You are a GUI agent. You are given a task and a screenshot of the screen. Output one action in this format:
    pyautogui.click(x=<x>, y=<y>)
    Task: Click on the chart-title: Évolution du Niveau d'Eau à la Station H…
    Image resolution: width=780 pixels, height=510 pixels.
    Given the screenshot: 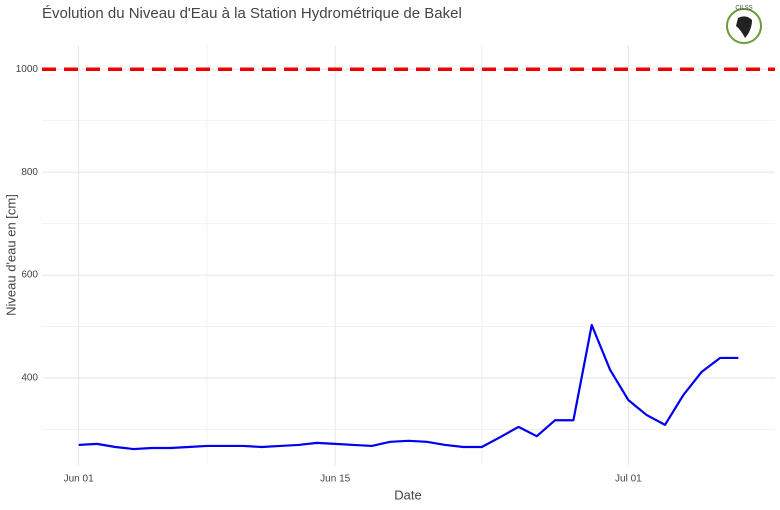 What is the action you would take?
    pyautogui.click(x=252, y=13)
    